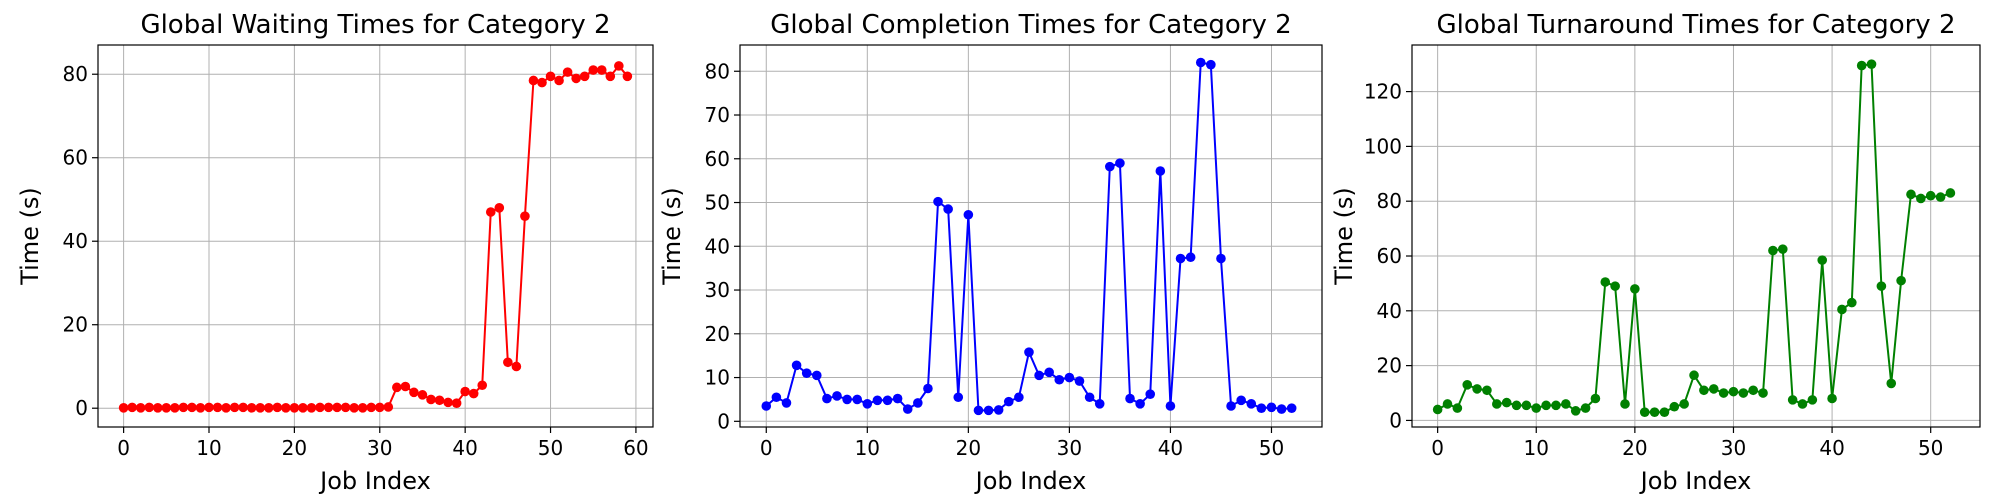 The image size is (2000, 500). Describe the element at coordinates (379, 448) in the screenshot. I see `chart-0-x-tick-label-3: 30` at that location.